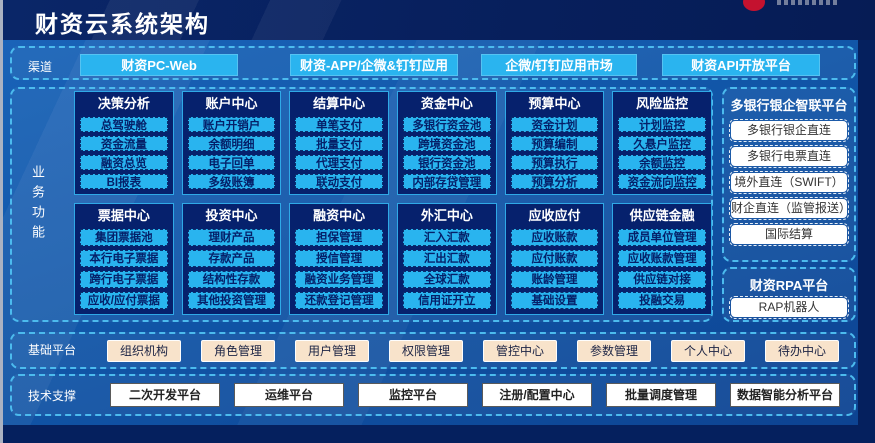 Image resolution: width=875 pixels, height=443 pixels. Describe the element at coordinates (231, 103) in the screenshot. I see `module-title: 账户中心` at that location.